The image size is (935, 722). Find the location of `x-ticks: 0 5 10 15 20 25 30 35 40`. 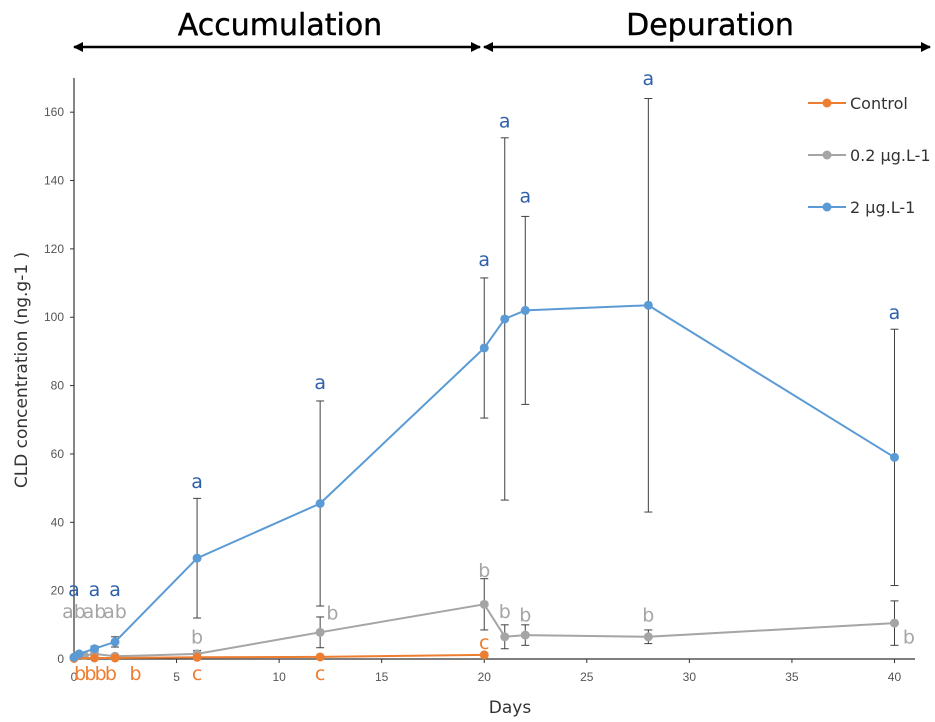

x-ticks: 0 5 10 15 20 25 30 35 40 is located at coordinates (486, 671).